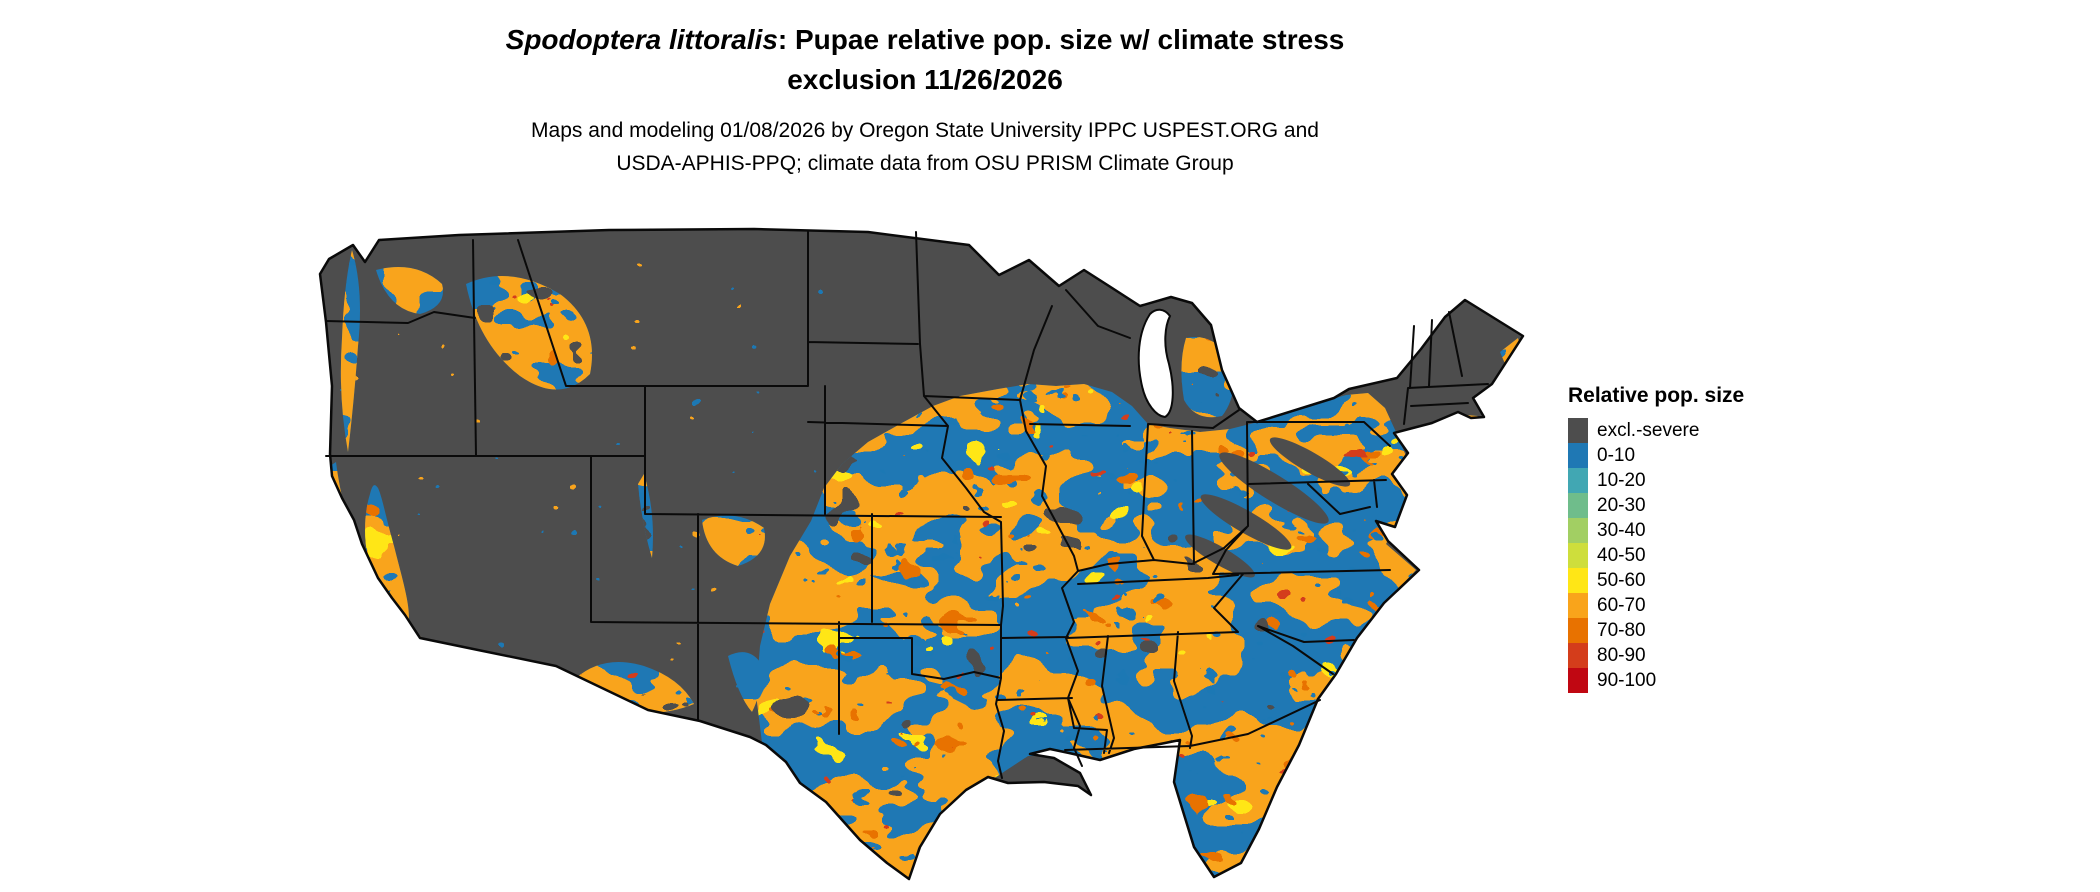  Describe the element at coordinates (1656, 555) in the screenshot. I see `legend-entry: 40-50` at that location.